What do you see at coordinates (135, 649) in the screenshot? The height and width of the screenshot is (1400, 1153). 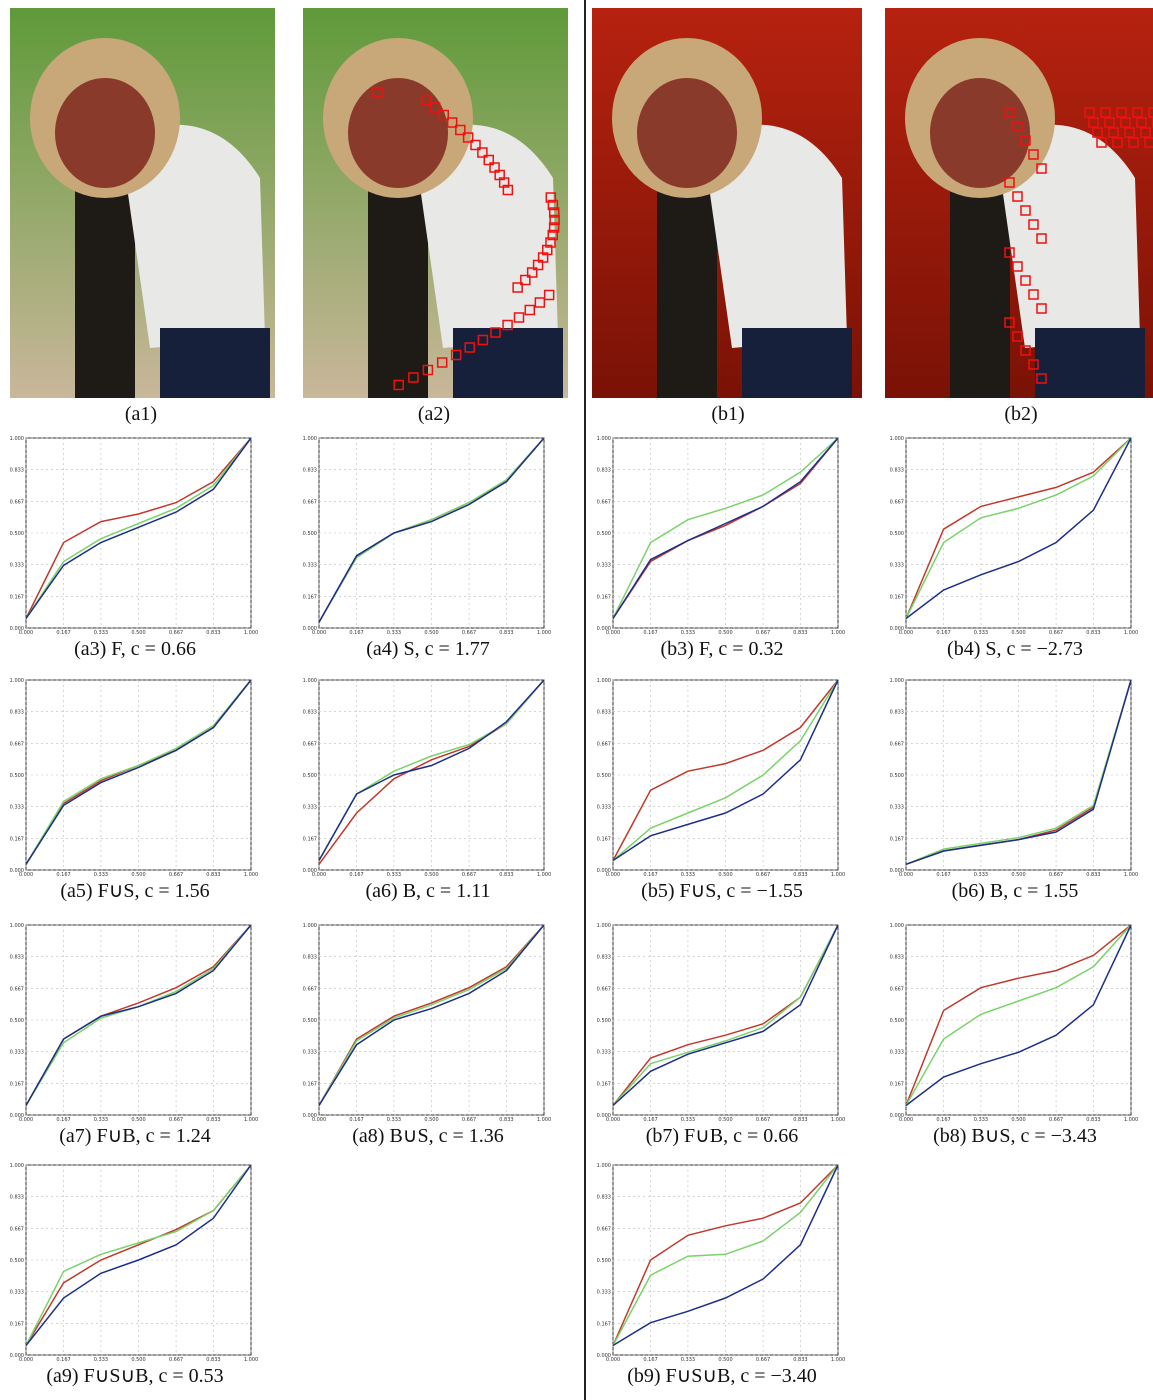 I see `plot-caption: (a3) F, c = 0.66` at bounding box center [135, 649].